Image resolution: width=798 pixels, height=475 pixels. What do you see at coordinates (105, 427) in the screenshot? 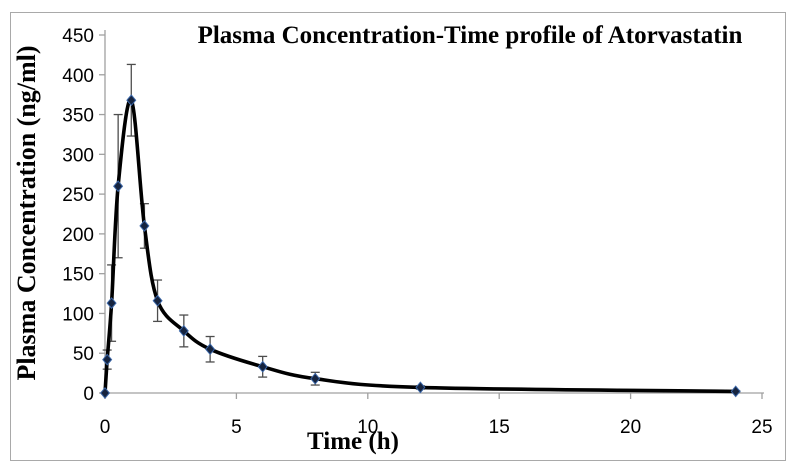
I see `x-tick-label: 0` at bounding box center [105, 427].